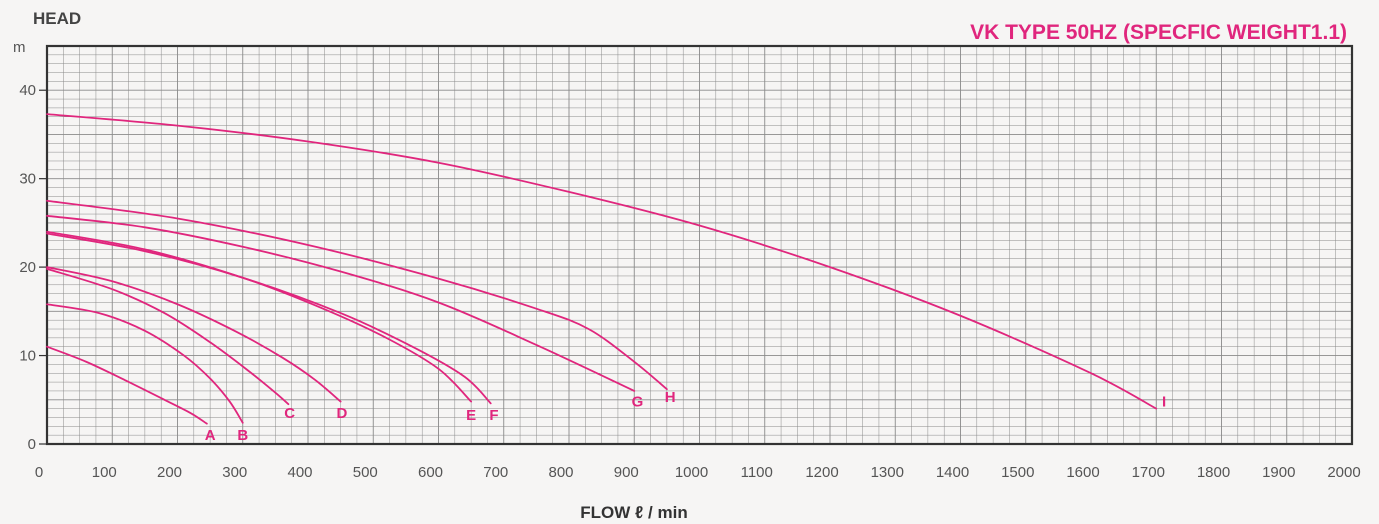 The width and height of the screenshot is (1379, 524). What do you see at coordinates (1164, 402) in the screenshot?
I see `curve-label-i: I` at bounding box center [1164, 402].